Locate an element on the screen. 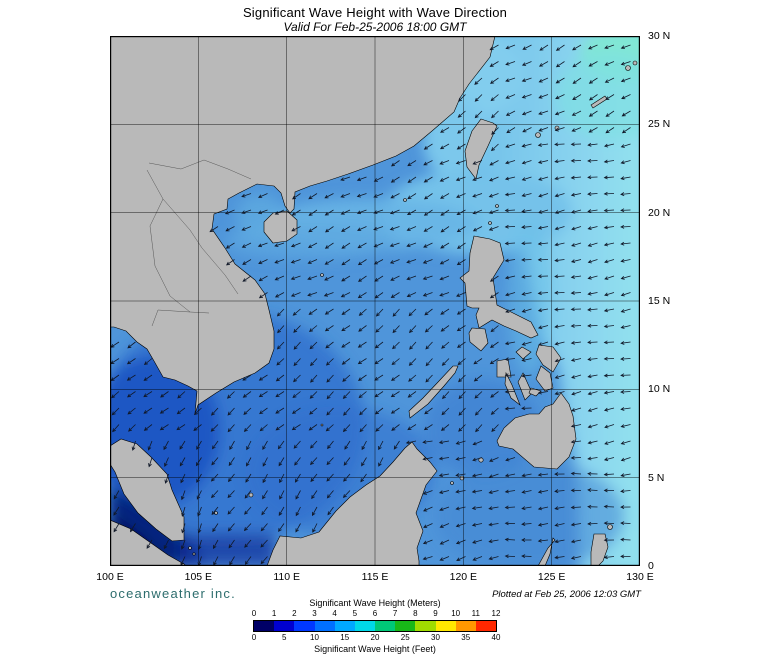 This screenshot has width=775, height=665. legend-meters-tick: 6 is located at coordinates (375, 613).